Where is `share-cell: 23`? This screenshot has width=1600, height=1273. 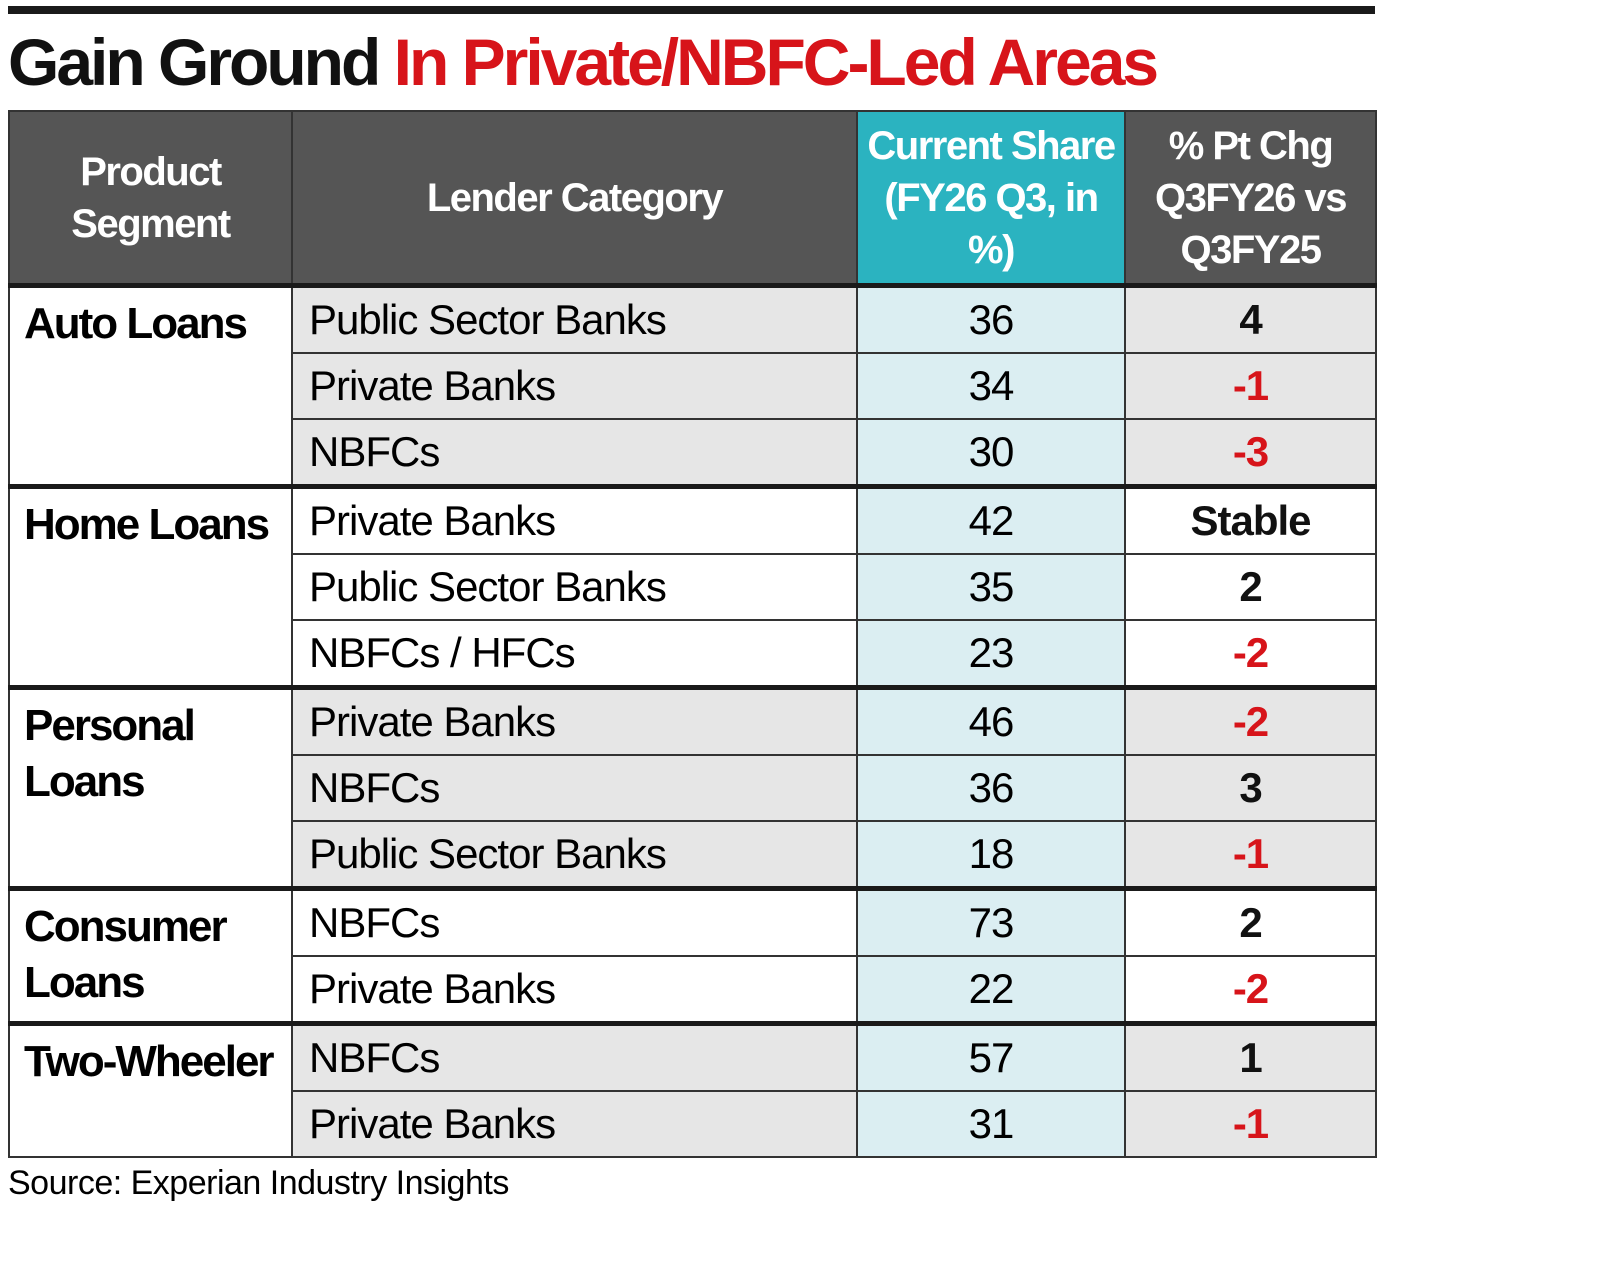 share-cell: 23 is located at coordinates (991, 654).